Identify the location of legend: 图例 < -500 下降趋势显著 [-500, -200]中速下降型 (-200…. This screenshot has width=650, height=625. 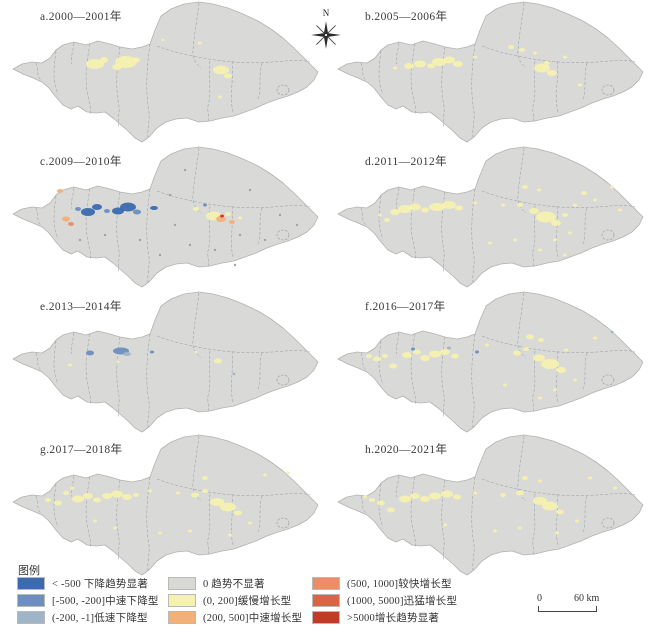
(325, 592).